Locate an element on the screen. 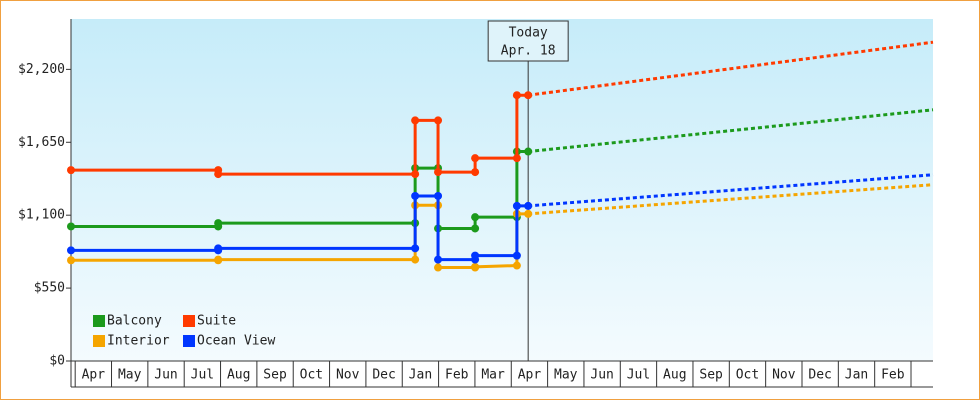 The width and height of the screenshot is (980, 400). y-tick-label: $0 is located at coordinates (57, 361).